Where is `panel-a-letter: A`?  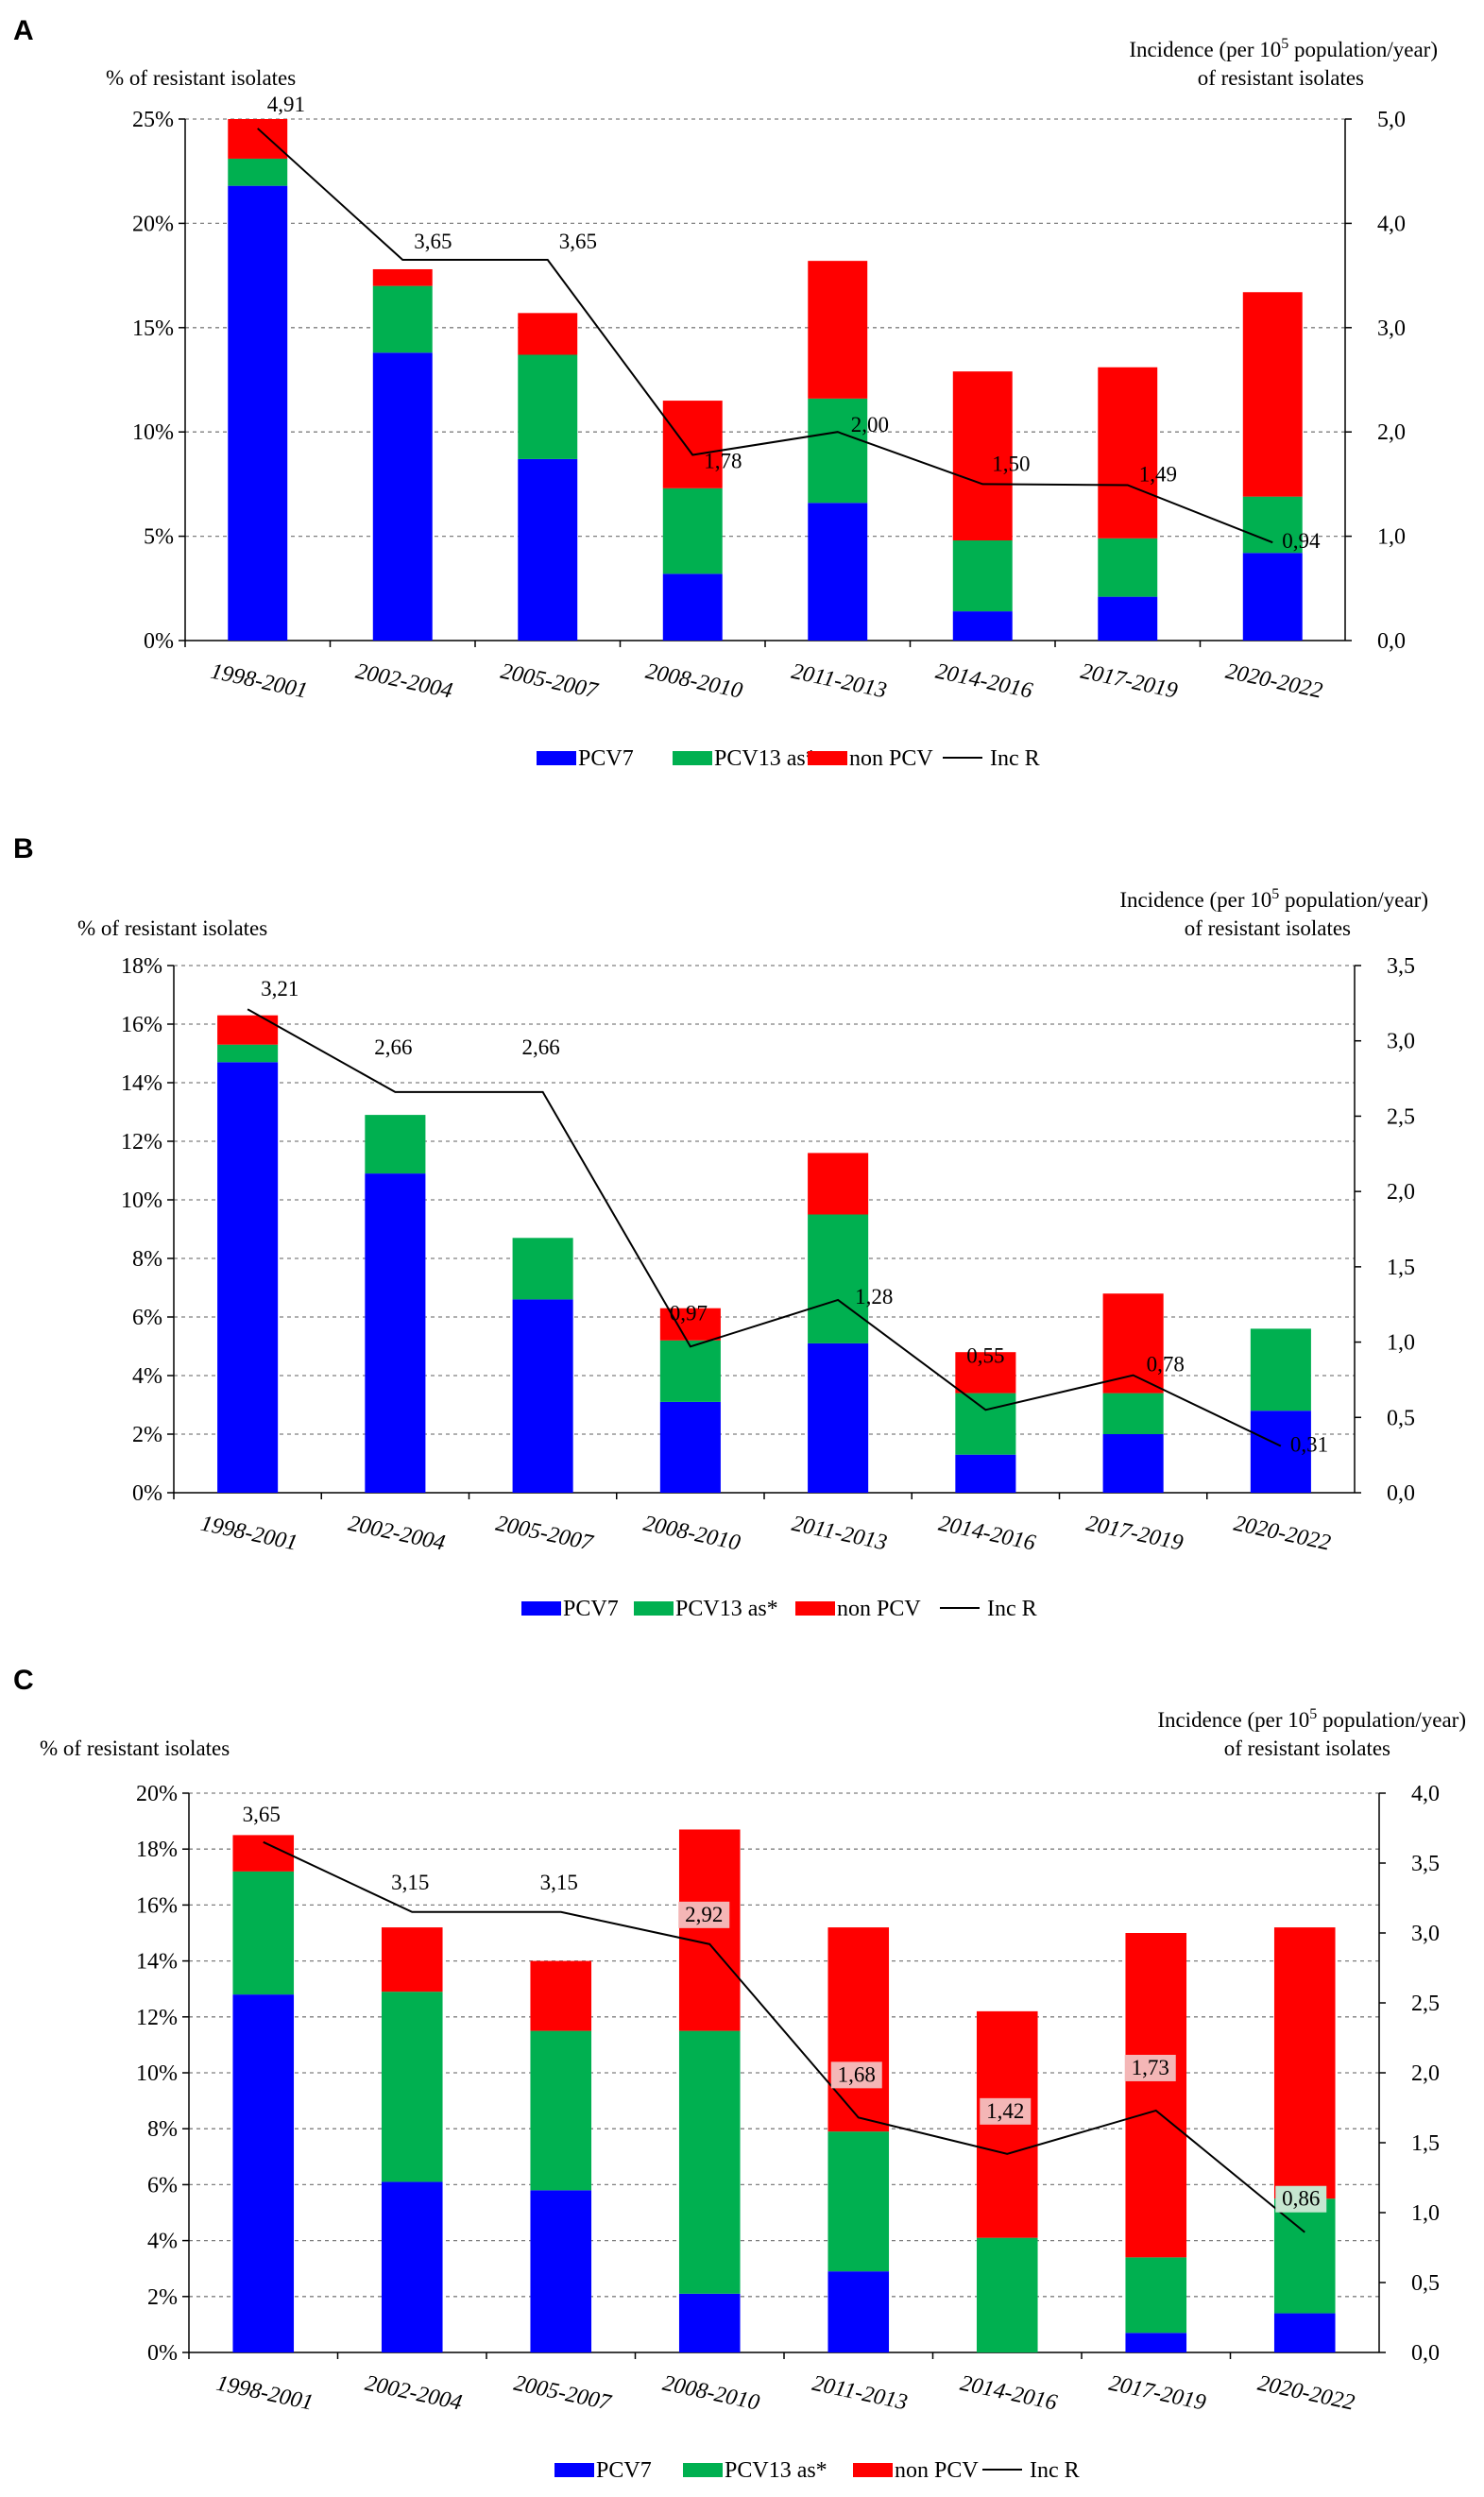
panel-a-letter: A is located at coordinates (23, 30).